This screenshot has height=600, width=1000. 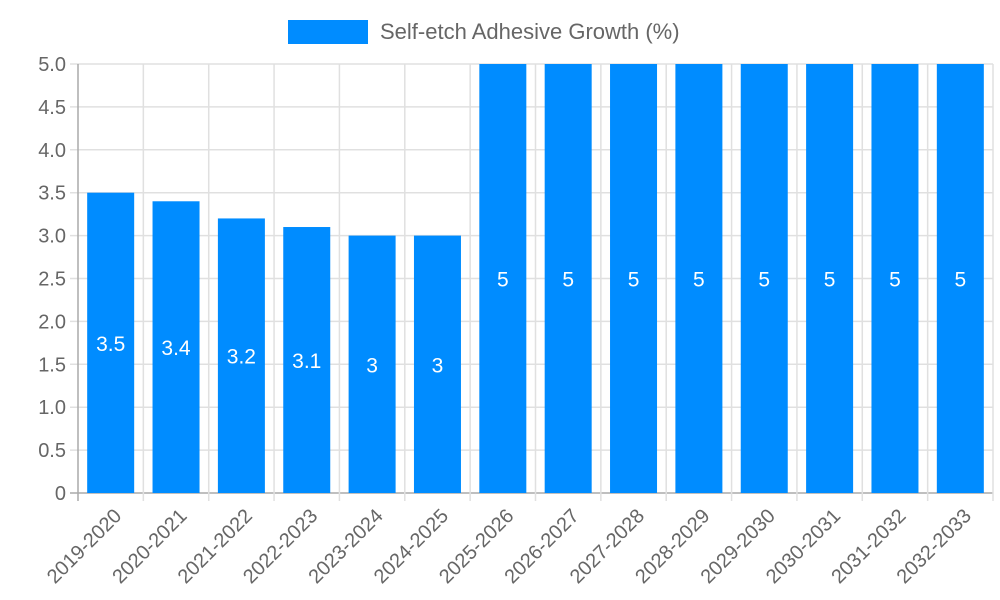 I want to click on y-tick-label: 4.5, so click(x=52, y=108).